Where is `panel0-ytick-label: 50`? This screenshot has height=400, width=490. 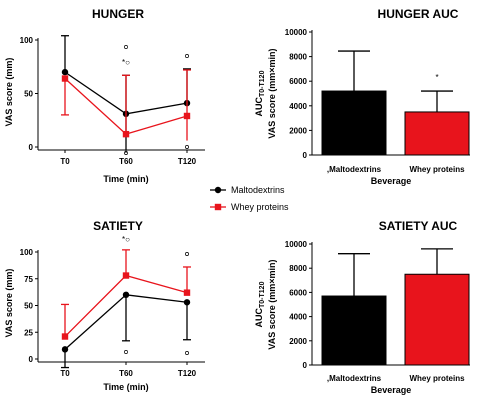
panel0-ytick-label: 50 is located at coordinates (28, 94).